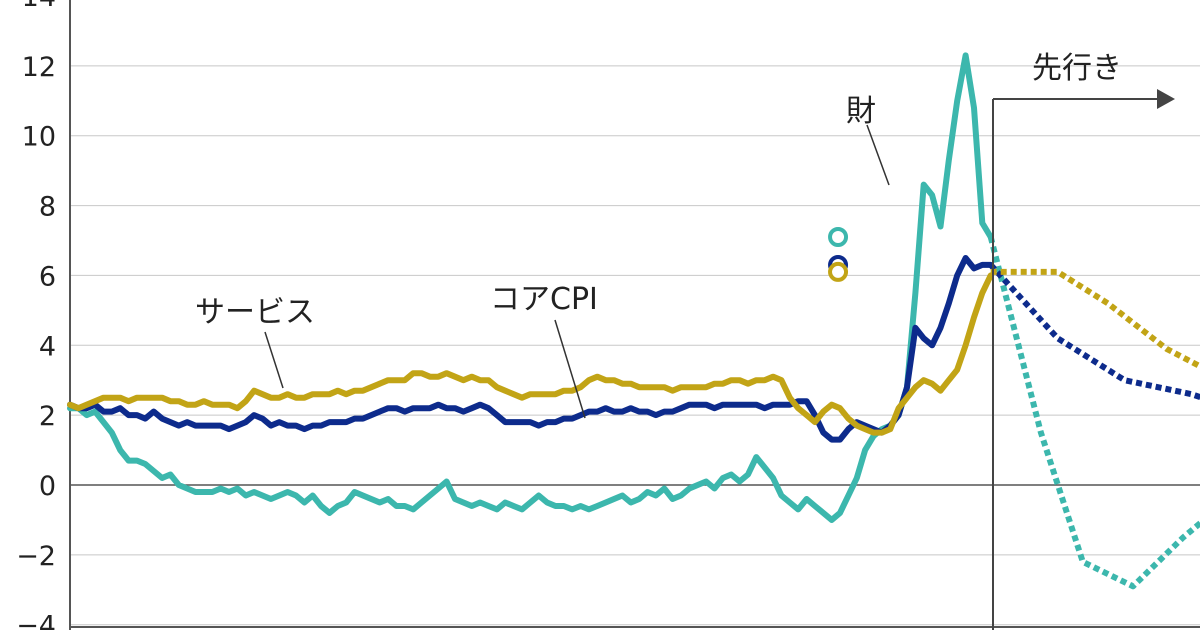  What do you see at coordinates (39, 6) in the screenshot?
I see `y-tick-label: 14` at bounding box center [39, 6].